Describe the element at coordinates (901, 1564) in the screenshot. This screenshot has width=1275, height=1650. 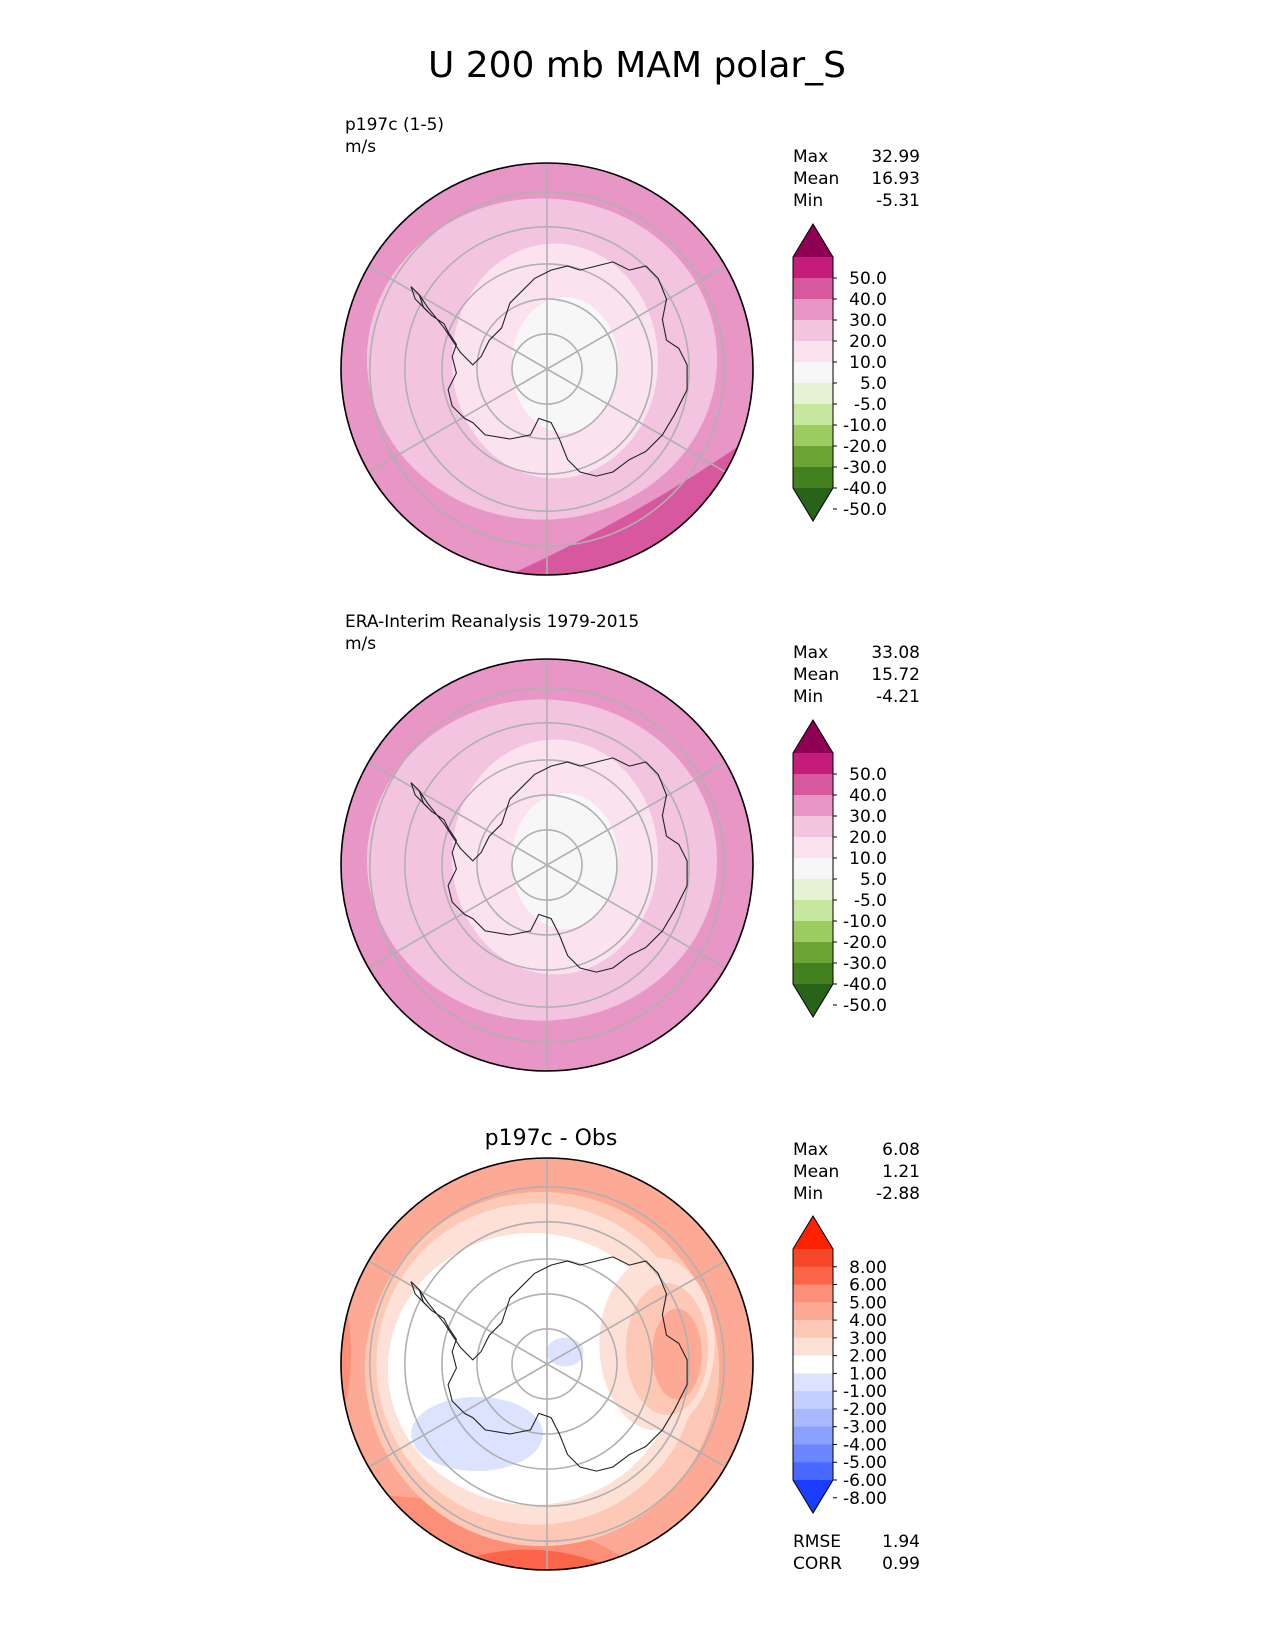
I see `metric-value: 0.99` at that location.